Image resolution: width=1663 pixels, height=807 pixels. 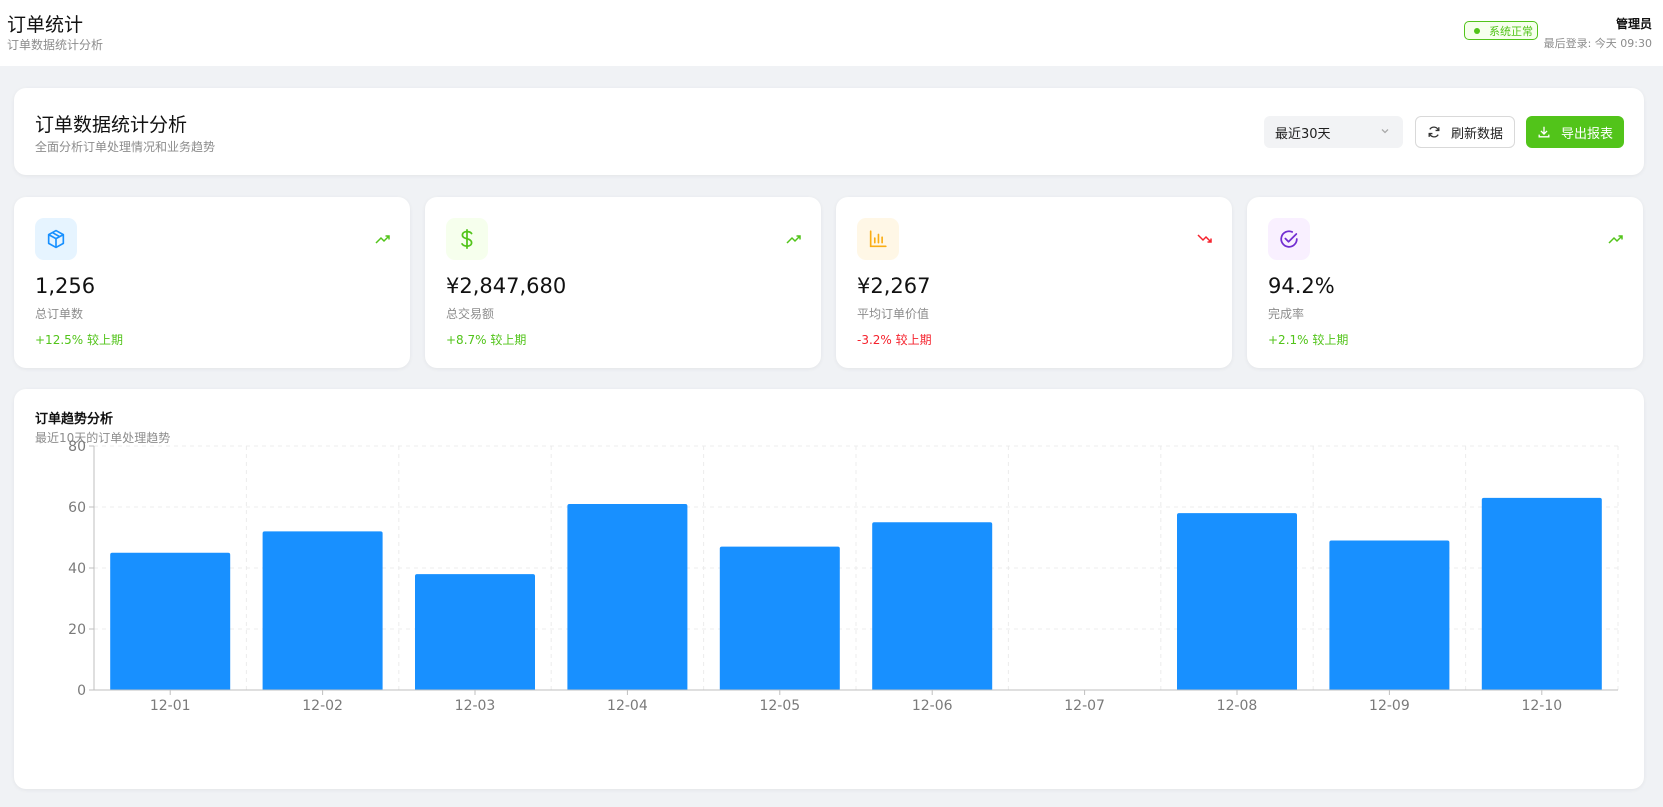 What do you see at coordinates (623, 282) in the screenshot?
I see `stat-card-total-amount: ¥2,847,680 总交易额 +8.7% 较上期` at bounding box center [623, 282].